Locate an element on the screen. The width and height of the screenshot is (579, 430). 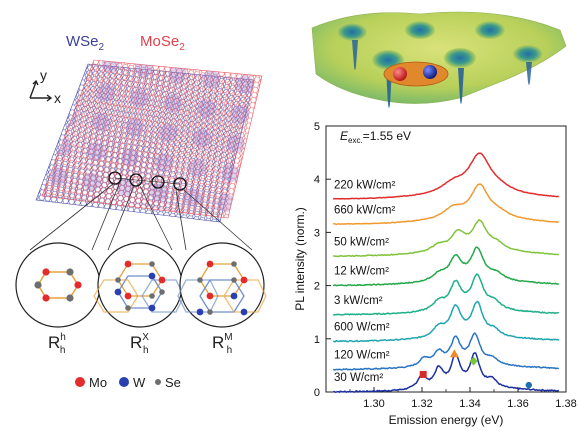
excitation-label: Eexc.=1.55 eV is located at coordinates (375, 137).